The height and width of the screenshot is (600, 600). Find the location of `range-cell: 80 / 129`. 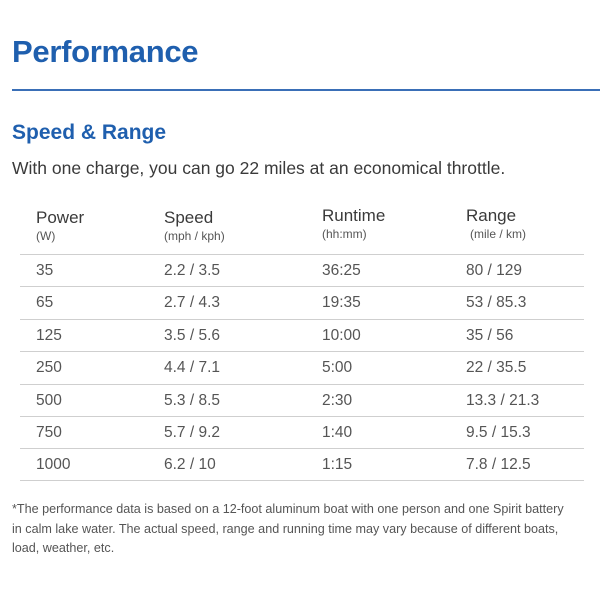

range-cell: 80 / 129 is located at coordinates (494, 270).